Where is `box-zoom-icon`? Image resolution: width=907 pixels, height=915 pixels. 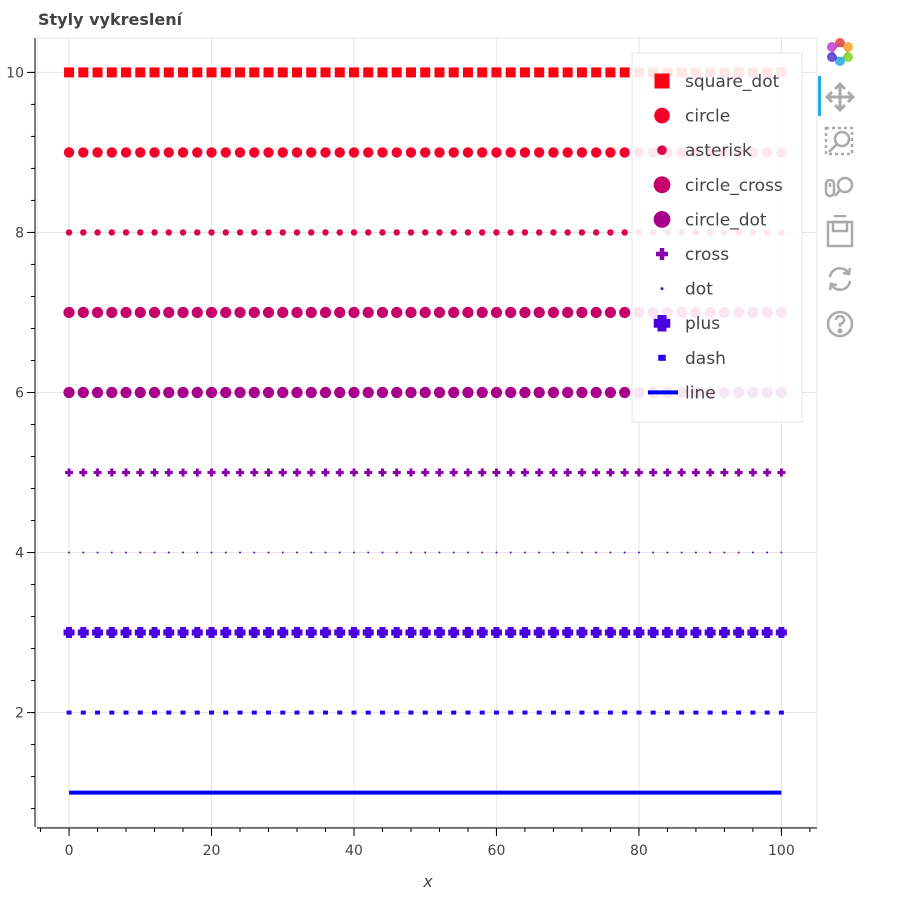
box-zoom-icon is located at coordinates (840, 142).